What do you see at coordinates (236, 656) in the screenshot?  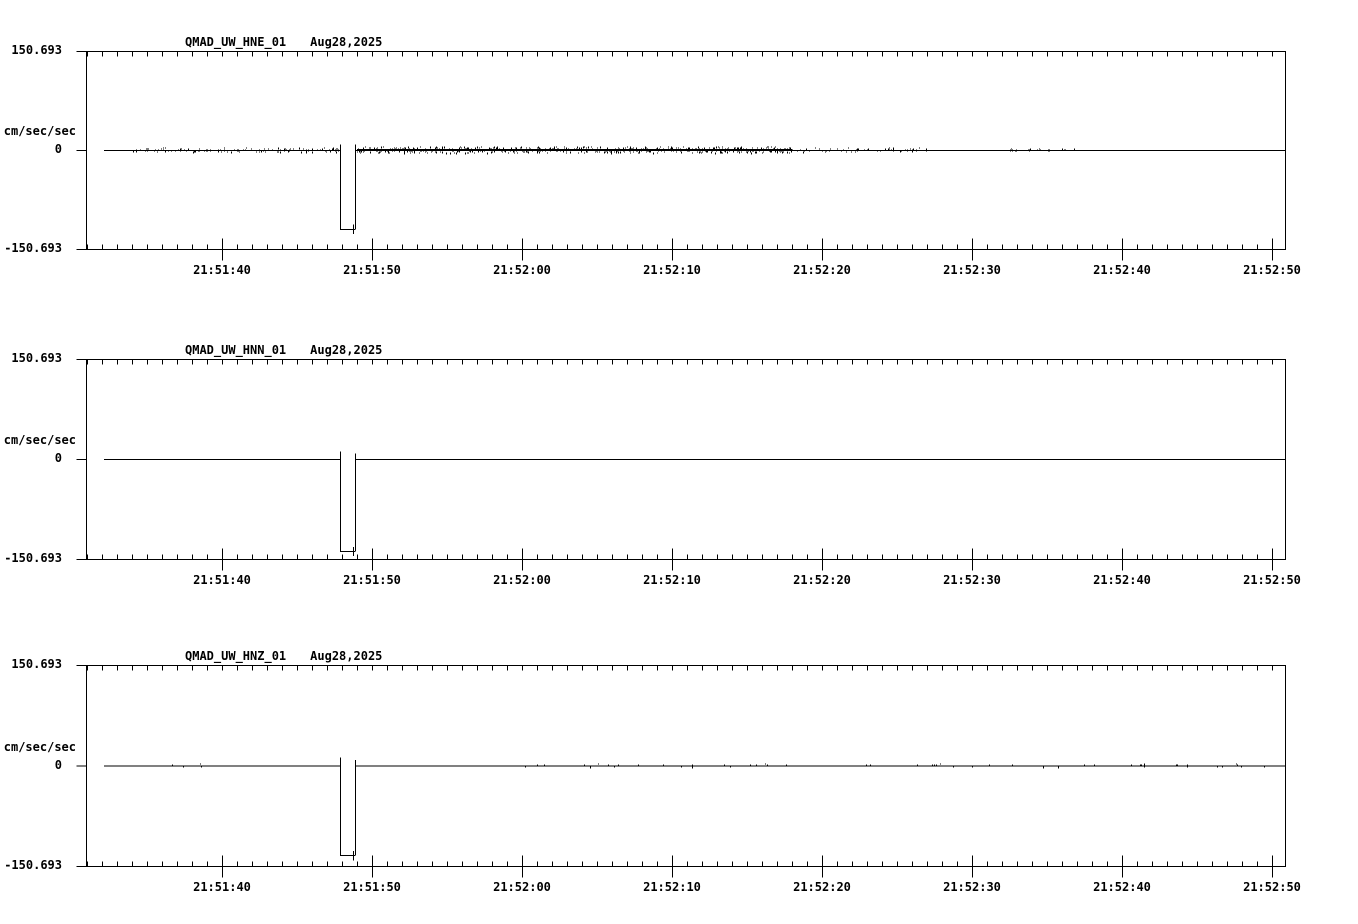 I see `station-channel-label: QMAD_UW_HNZ_01` at bounding box center [236, 656].